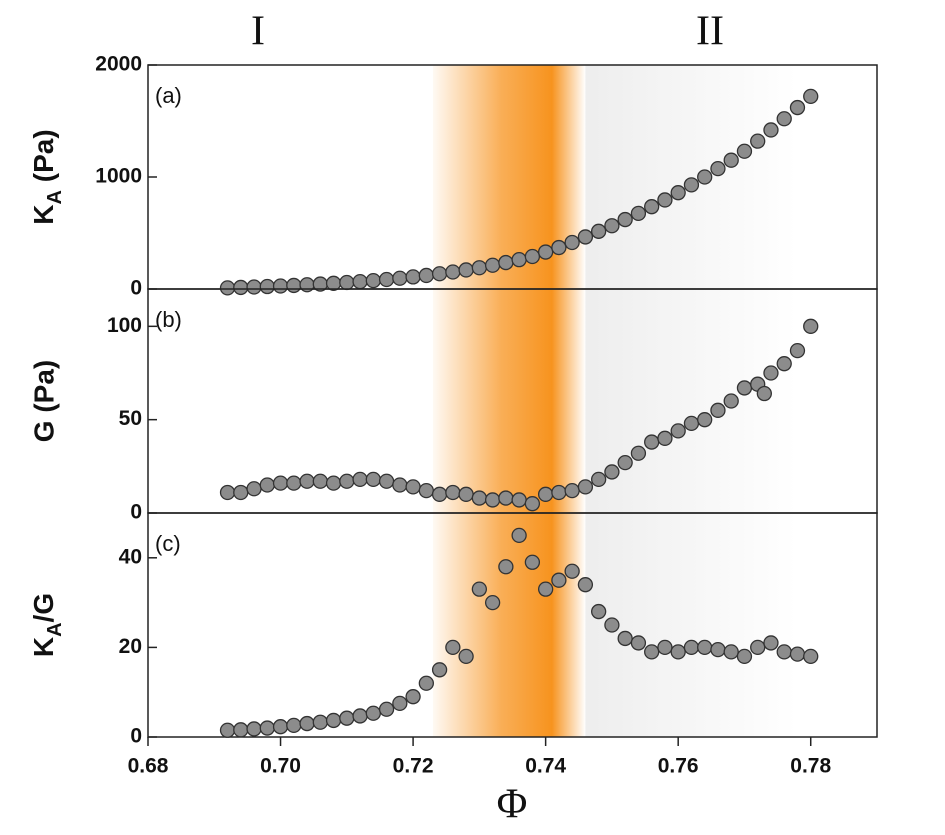  Describe the element at coordinates (43, 159) in the screenshot. I see `y-label-rest: (Pa)` at that location.